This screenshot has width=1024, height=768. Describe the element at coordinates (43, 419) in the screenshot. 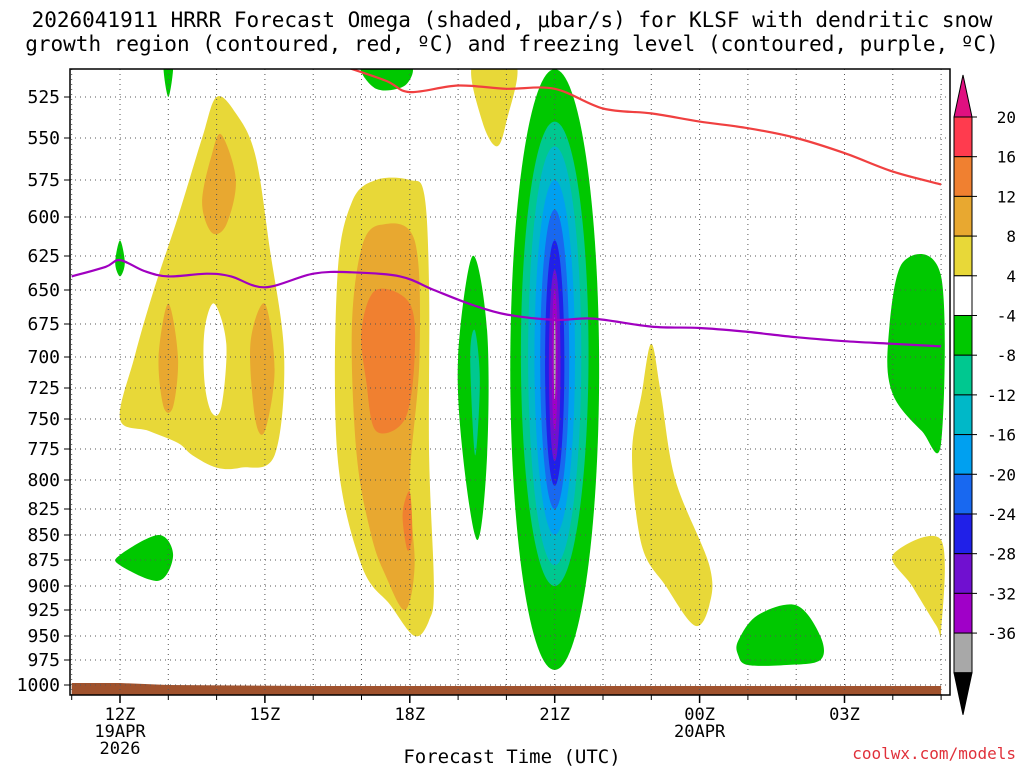

I see `y-tick-label-750: 750` at that location.